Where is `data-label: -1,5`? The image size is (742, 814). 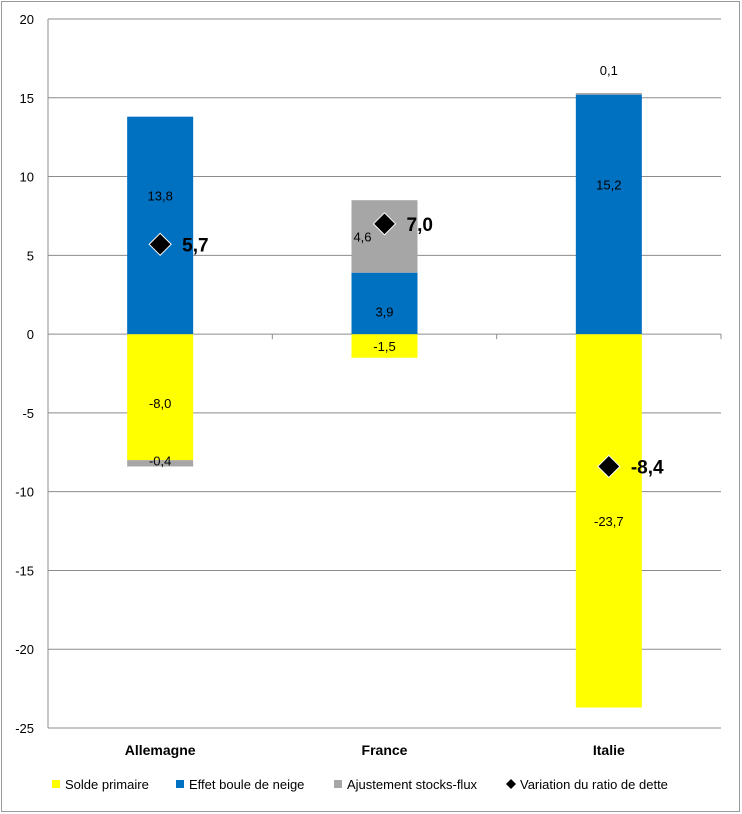 data-label: -1,5 is located at coordinates (384, 346).